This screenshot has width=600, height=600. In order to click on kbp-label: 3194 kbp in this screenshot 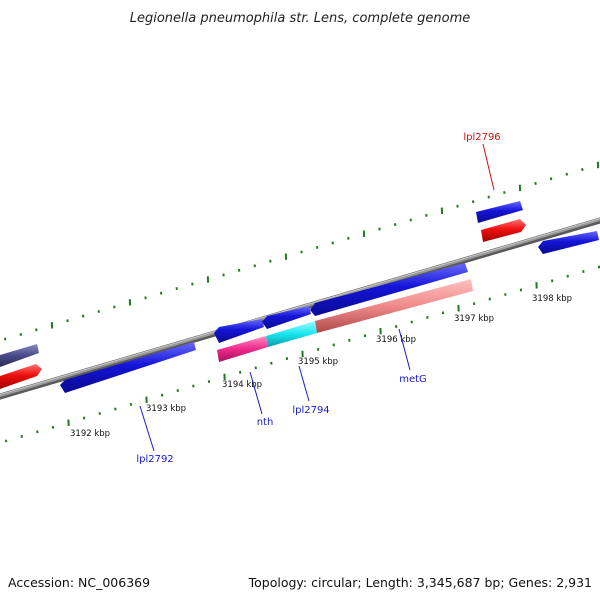, I will do `click(242, 385)`.